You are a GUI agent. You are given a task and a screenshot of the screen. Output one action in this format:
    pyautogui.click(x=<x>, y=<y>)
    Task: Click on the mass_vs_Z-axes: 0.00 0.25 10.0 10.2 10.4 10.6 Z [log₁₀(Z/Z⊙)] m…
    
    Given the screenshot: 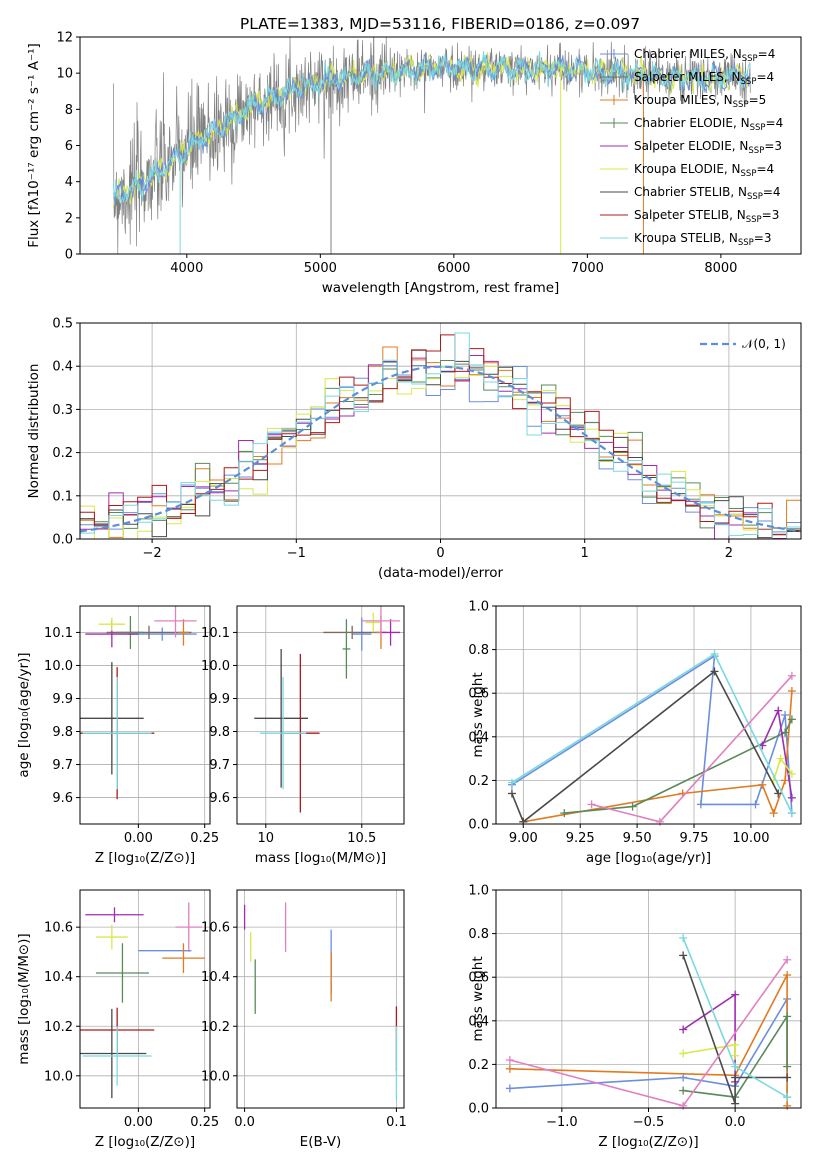 What is the action you would take?
    pyautogui.click(x=117, y=1020)
    